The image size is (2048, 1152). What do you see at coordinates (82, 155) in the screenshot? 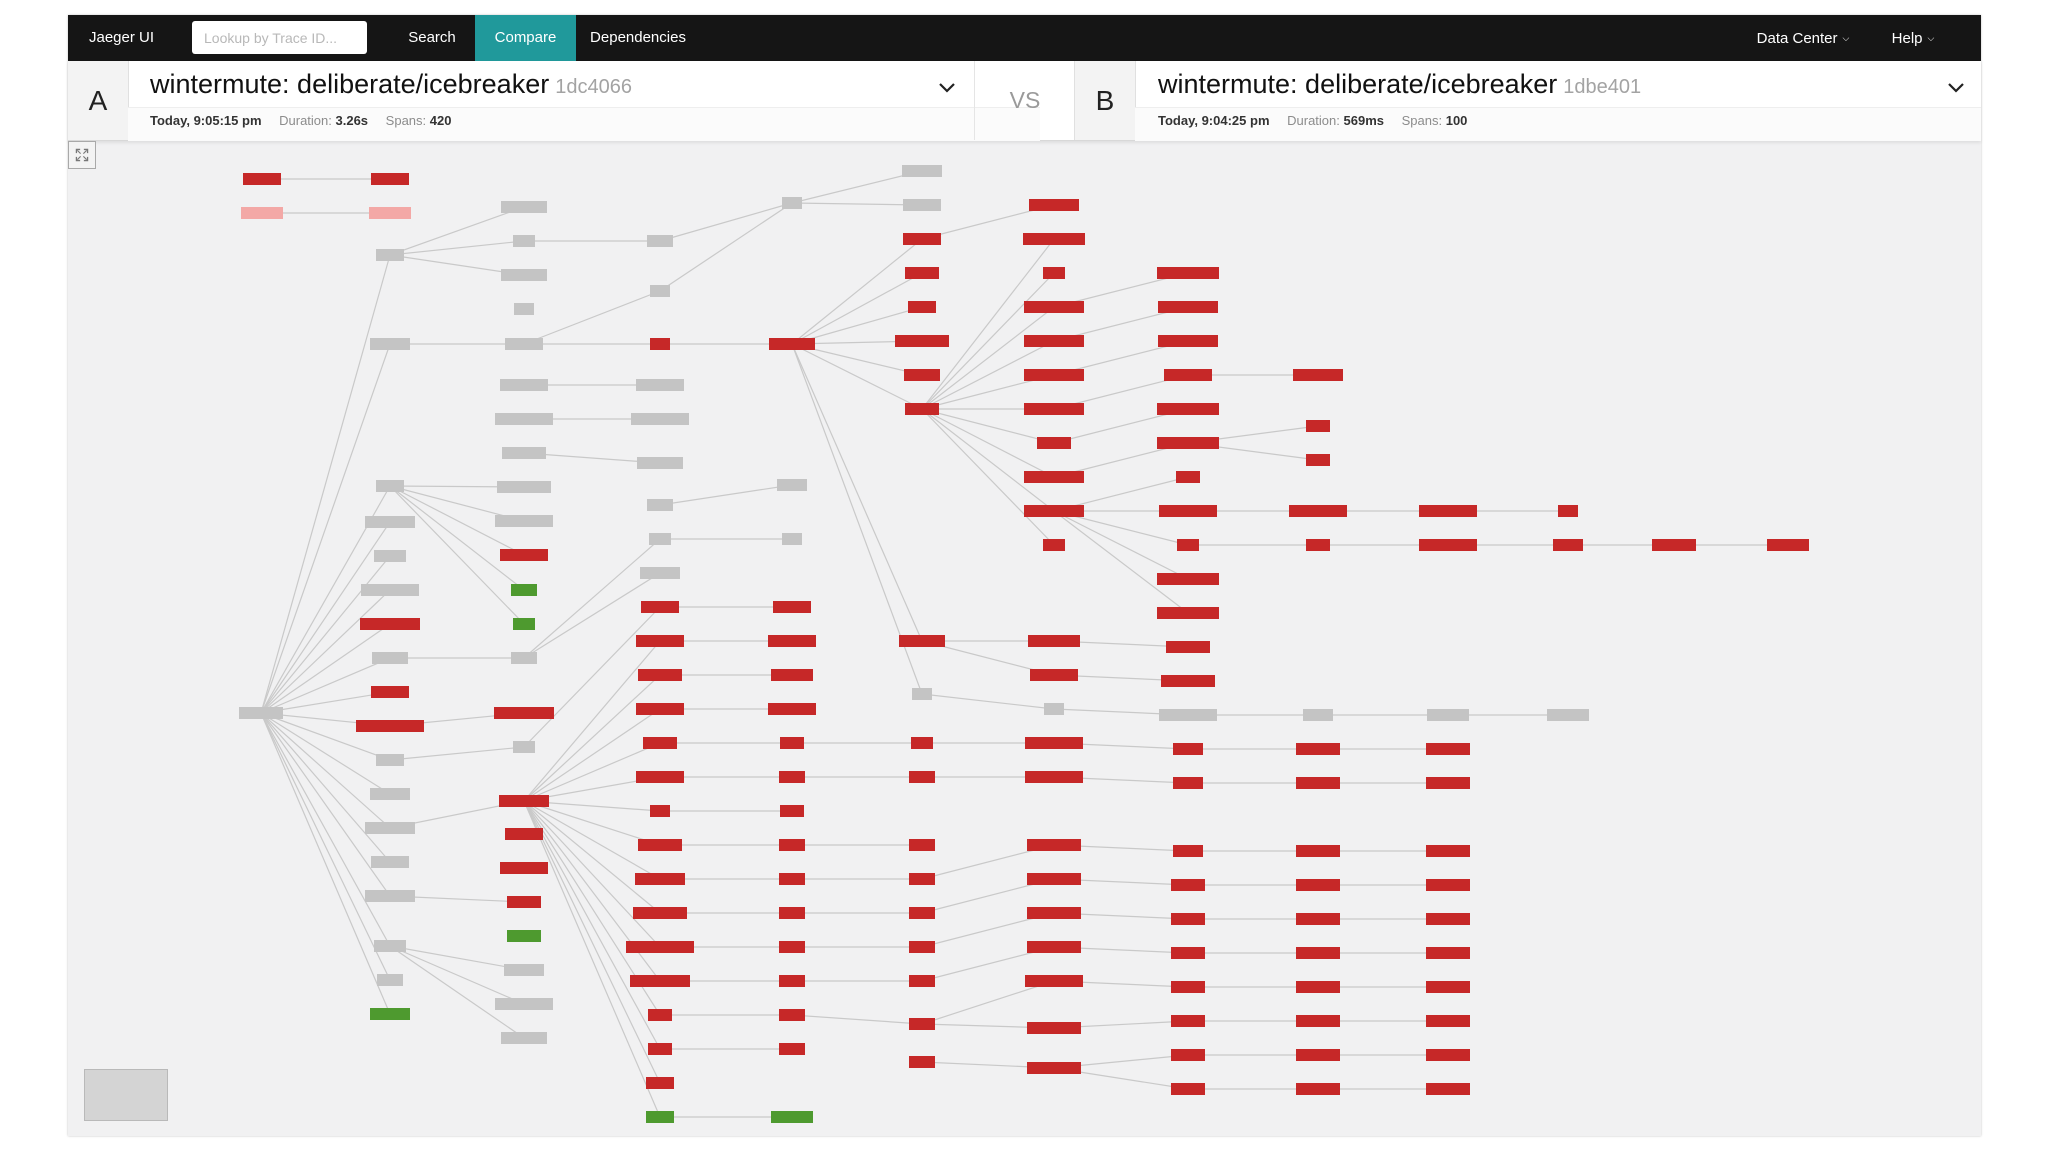
I see `expand-icon` at bounding box center [82, 155].